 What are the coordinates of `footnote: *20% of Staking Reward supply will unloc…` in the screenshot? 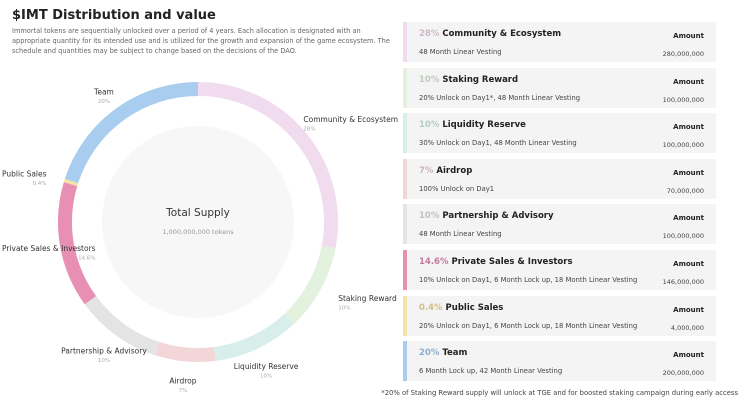 It's located at (559, 393).